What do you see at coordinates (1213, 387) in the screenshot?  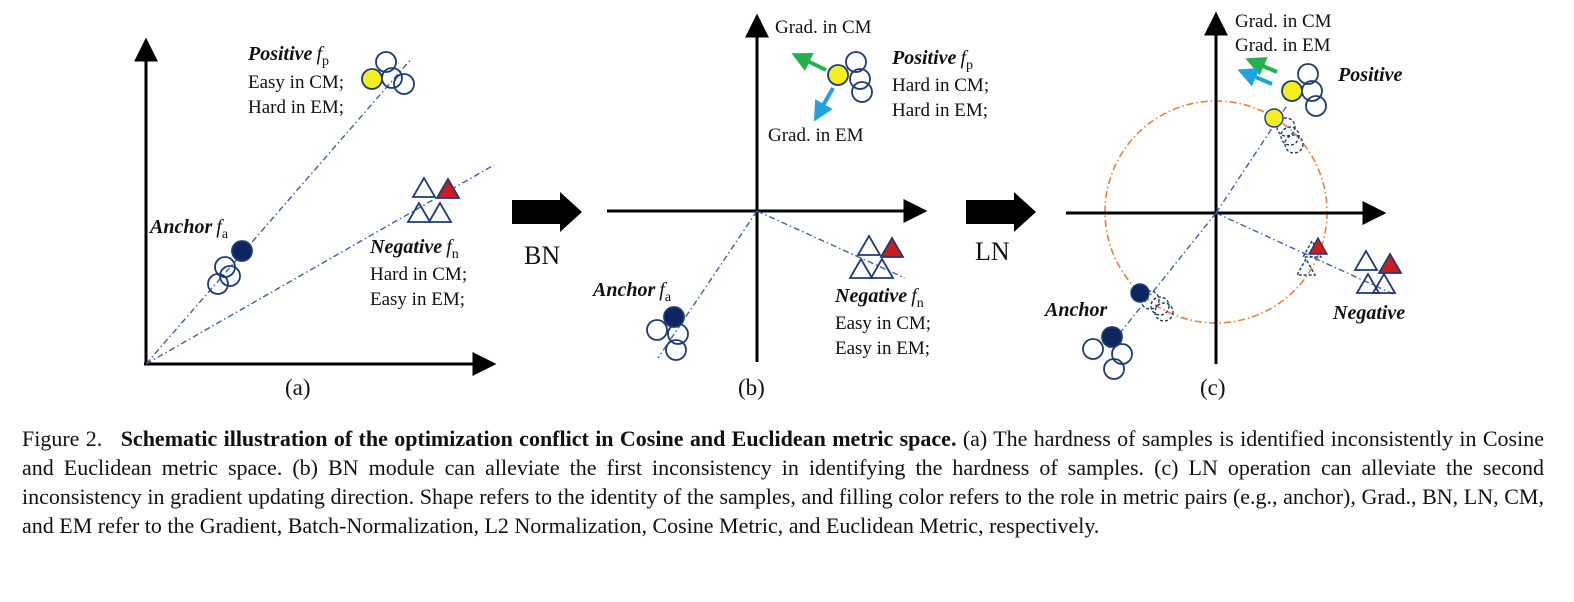 I see `panel-c-caption: (c)` at bounding box center [1213, 387].